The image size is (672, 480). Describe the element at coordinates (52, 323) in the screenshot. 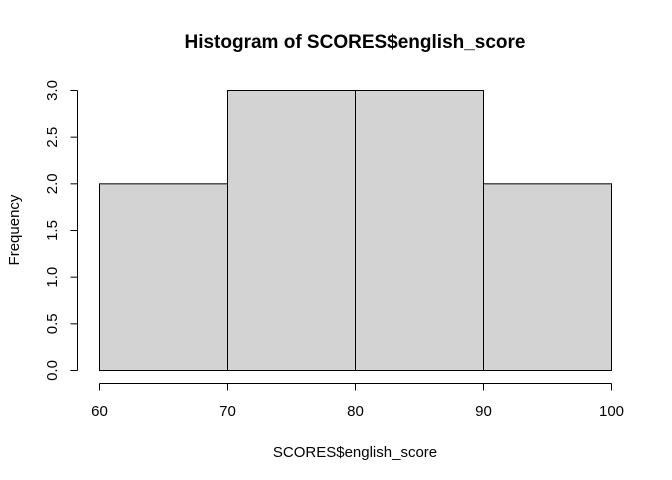

I see `y-tick-label: 0.5` at that location.